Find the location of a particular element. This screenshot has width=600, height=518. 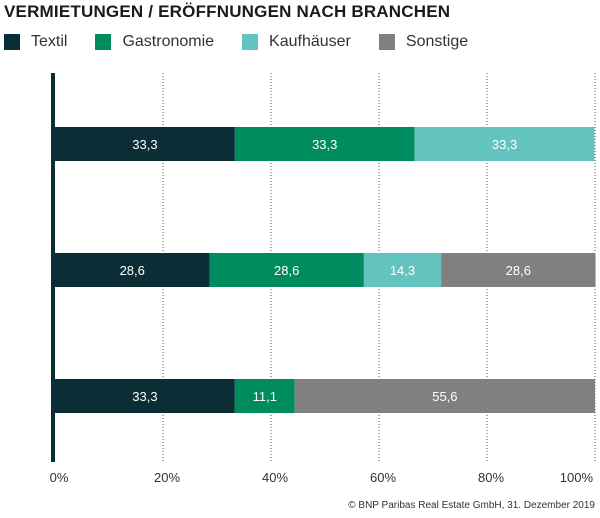

legend: Textil Gastronomie Kaufhäuser Sonstige is located at coordinates (250, 42).